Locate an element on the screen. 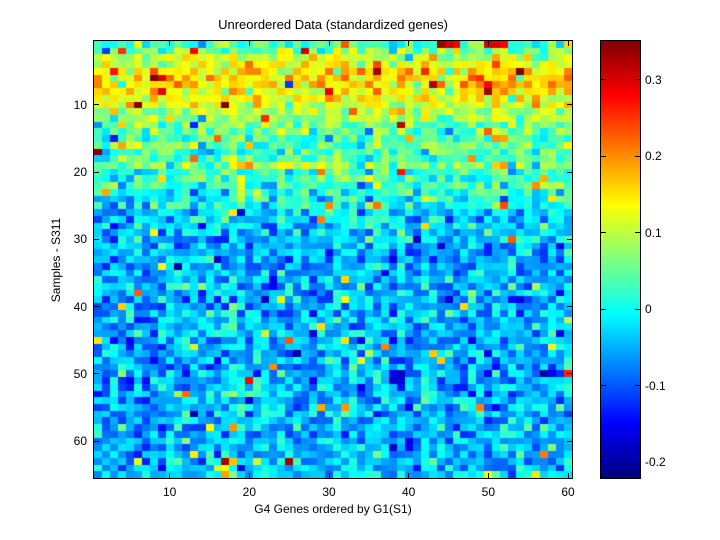 This screenshot has width=720, height=540. colorbar-tick-label: -0.2 is located at coordinates (655, 461).